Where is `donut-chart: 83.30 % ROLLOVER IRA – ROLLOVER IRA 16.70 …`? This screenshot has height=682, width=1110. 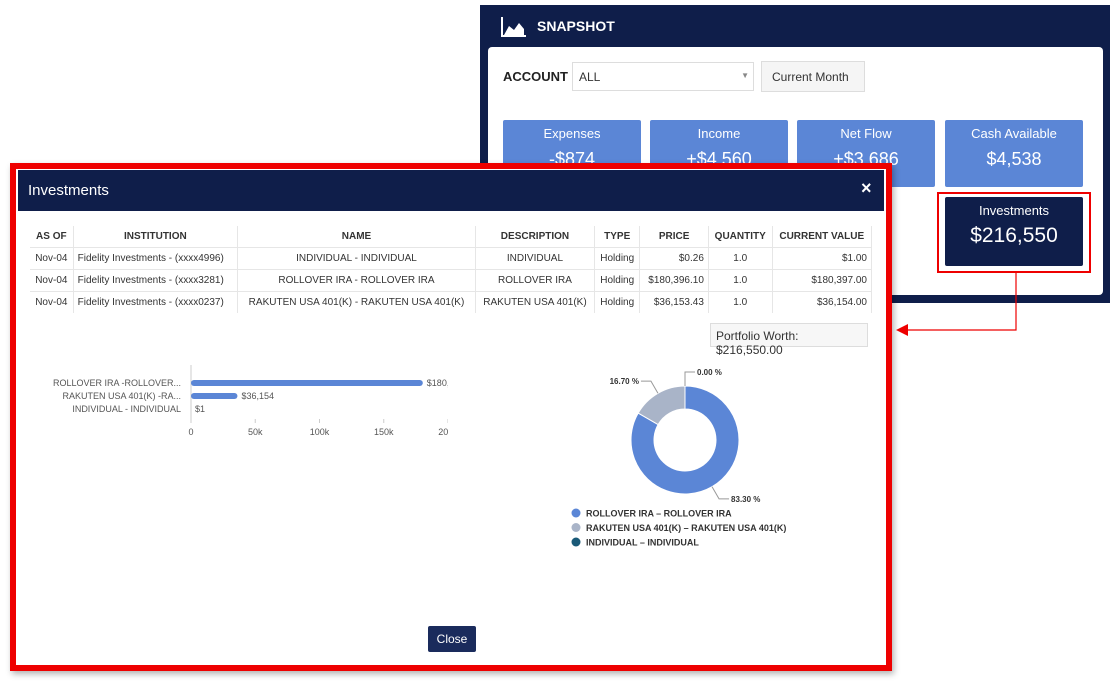 donut-chart: 83.30 % ROLLOVER IRA – ROLLOVER IRA 16.70 … is located at coordinates (678, 458).